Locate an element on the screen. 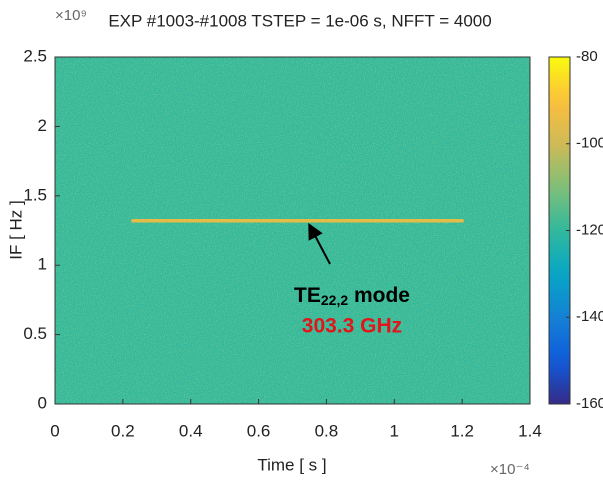  arrow is located at coordinates (319, 243).